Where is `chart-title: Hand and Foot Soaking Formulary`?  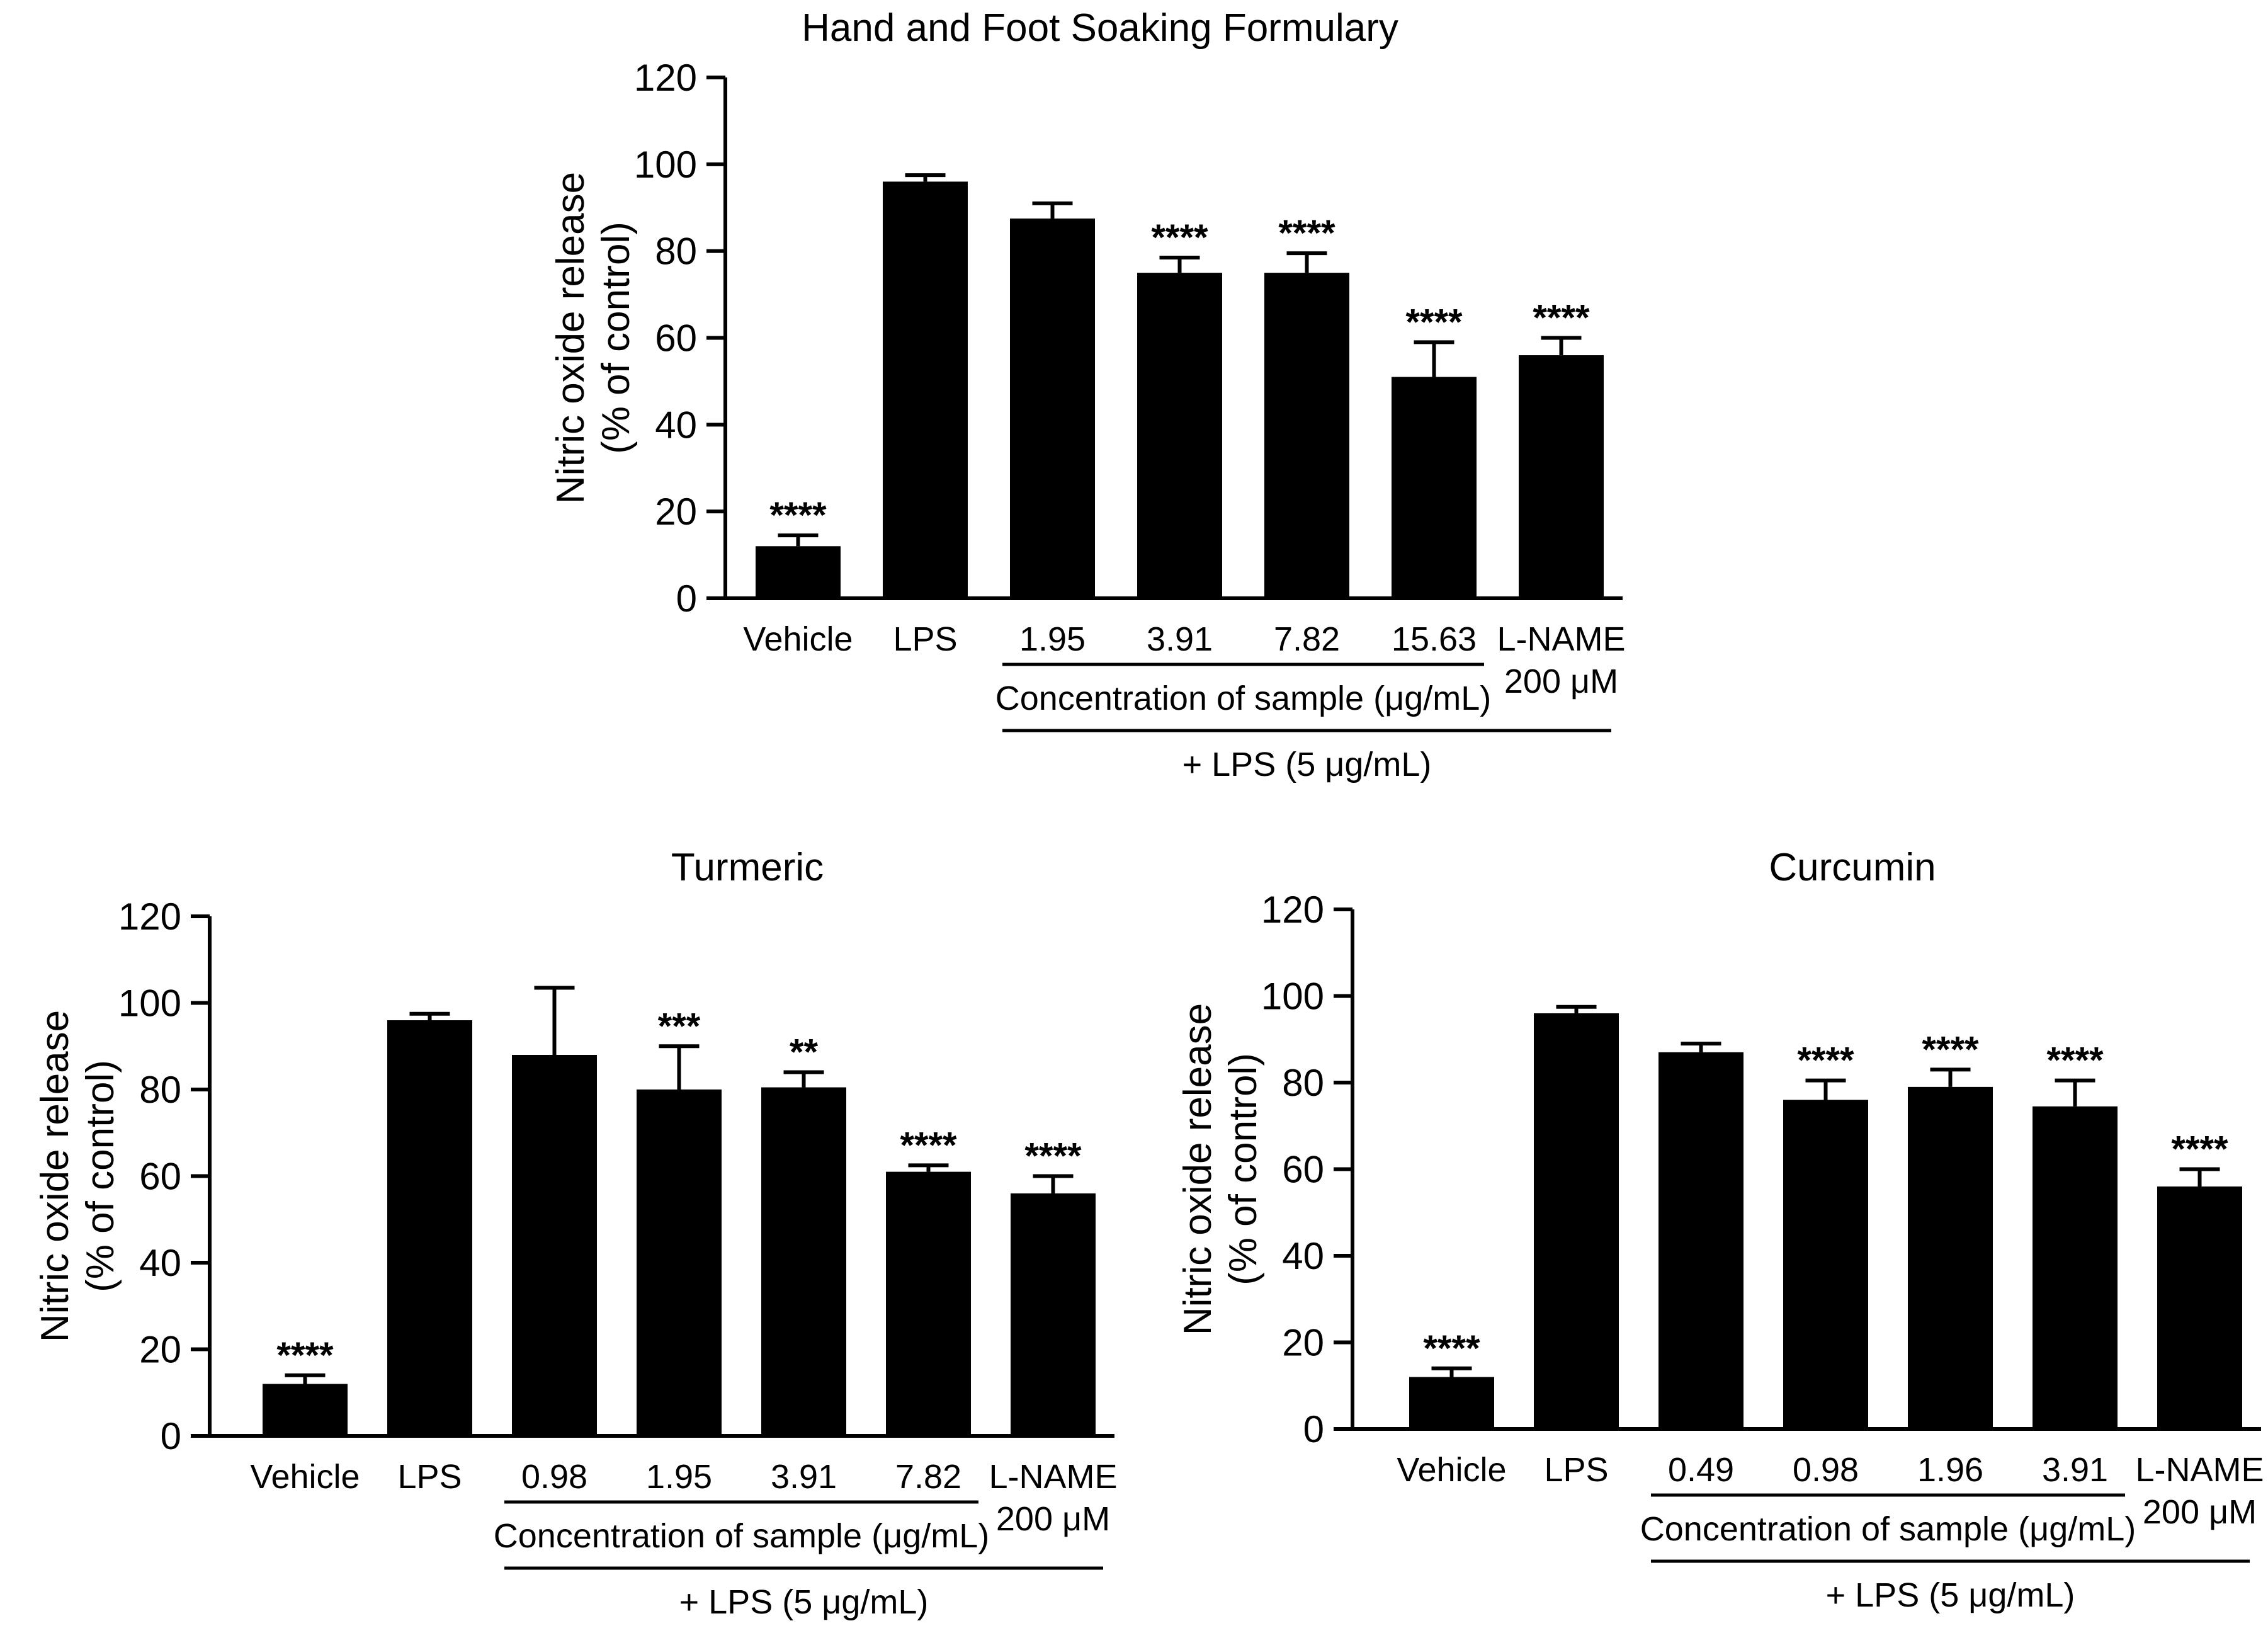
chart-title: Hand and Foot Soaking Formulary is located at coordinates (1100, 28).